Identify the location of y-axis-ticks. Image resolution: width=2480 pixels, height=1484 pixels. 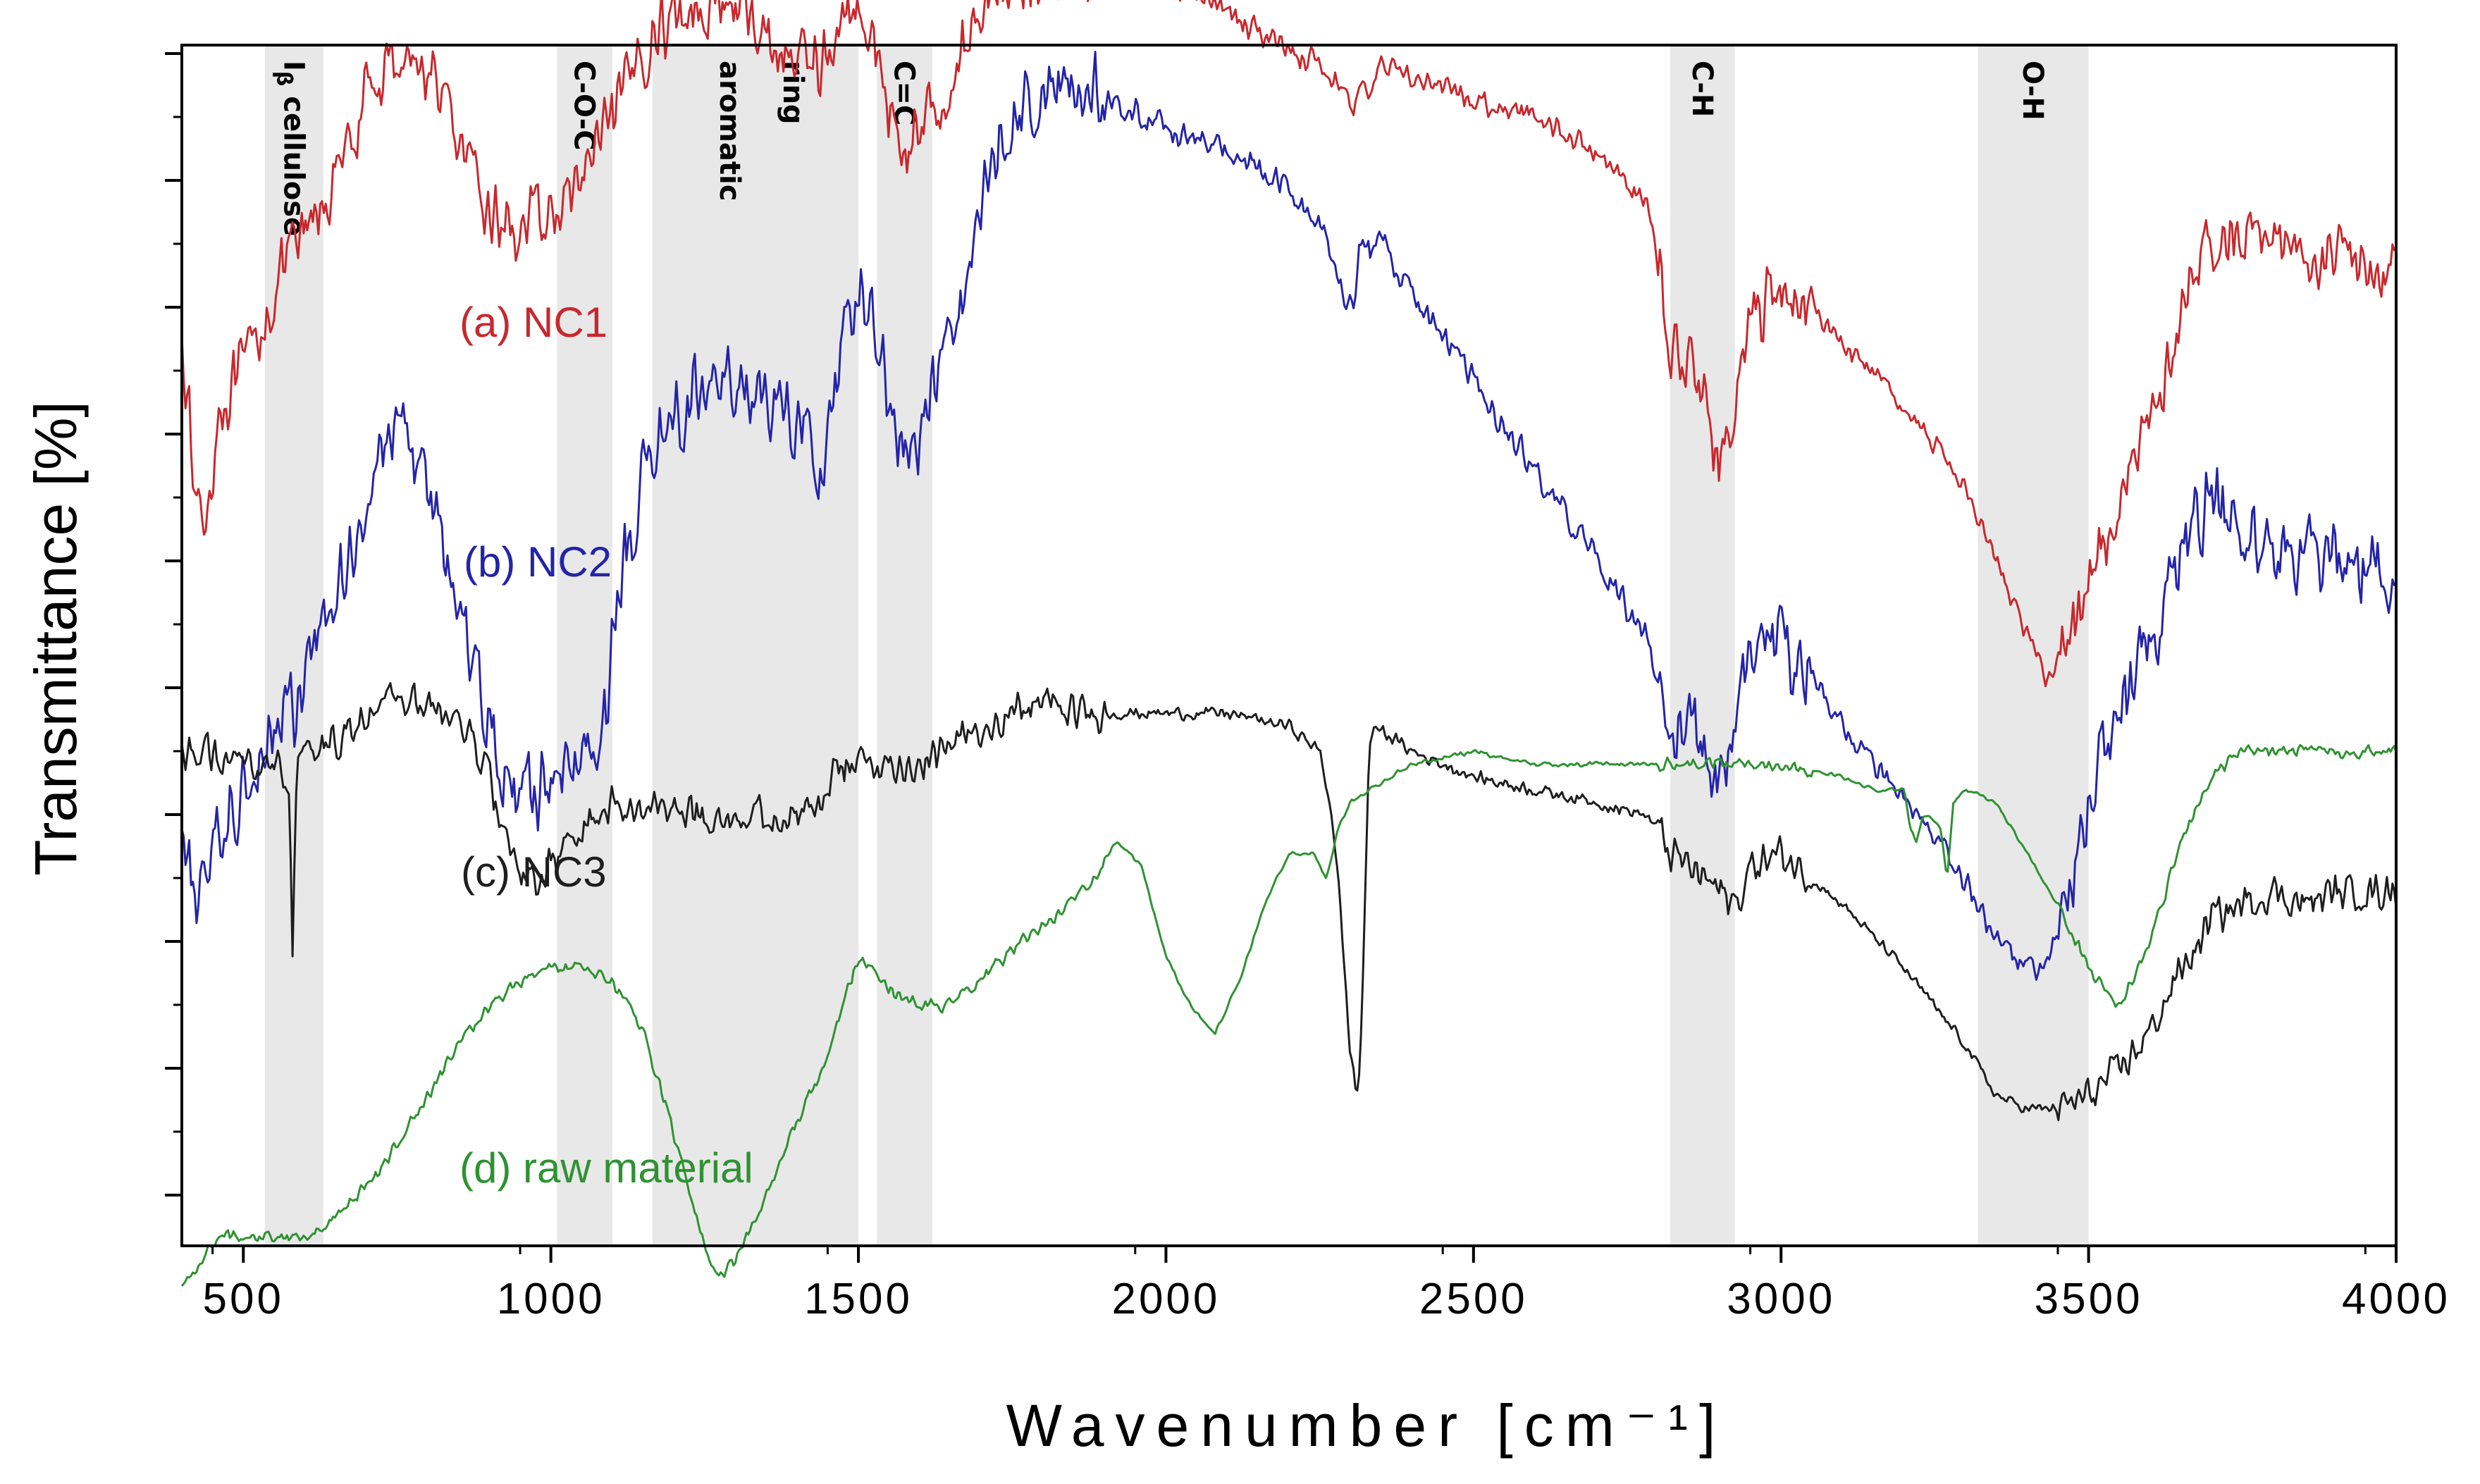
(173, 624).